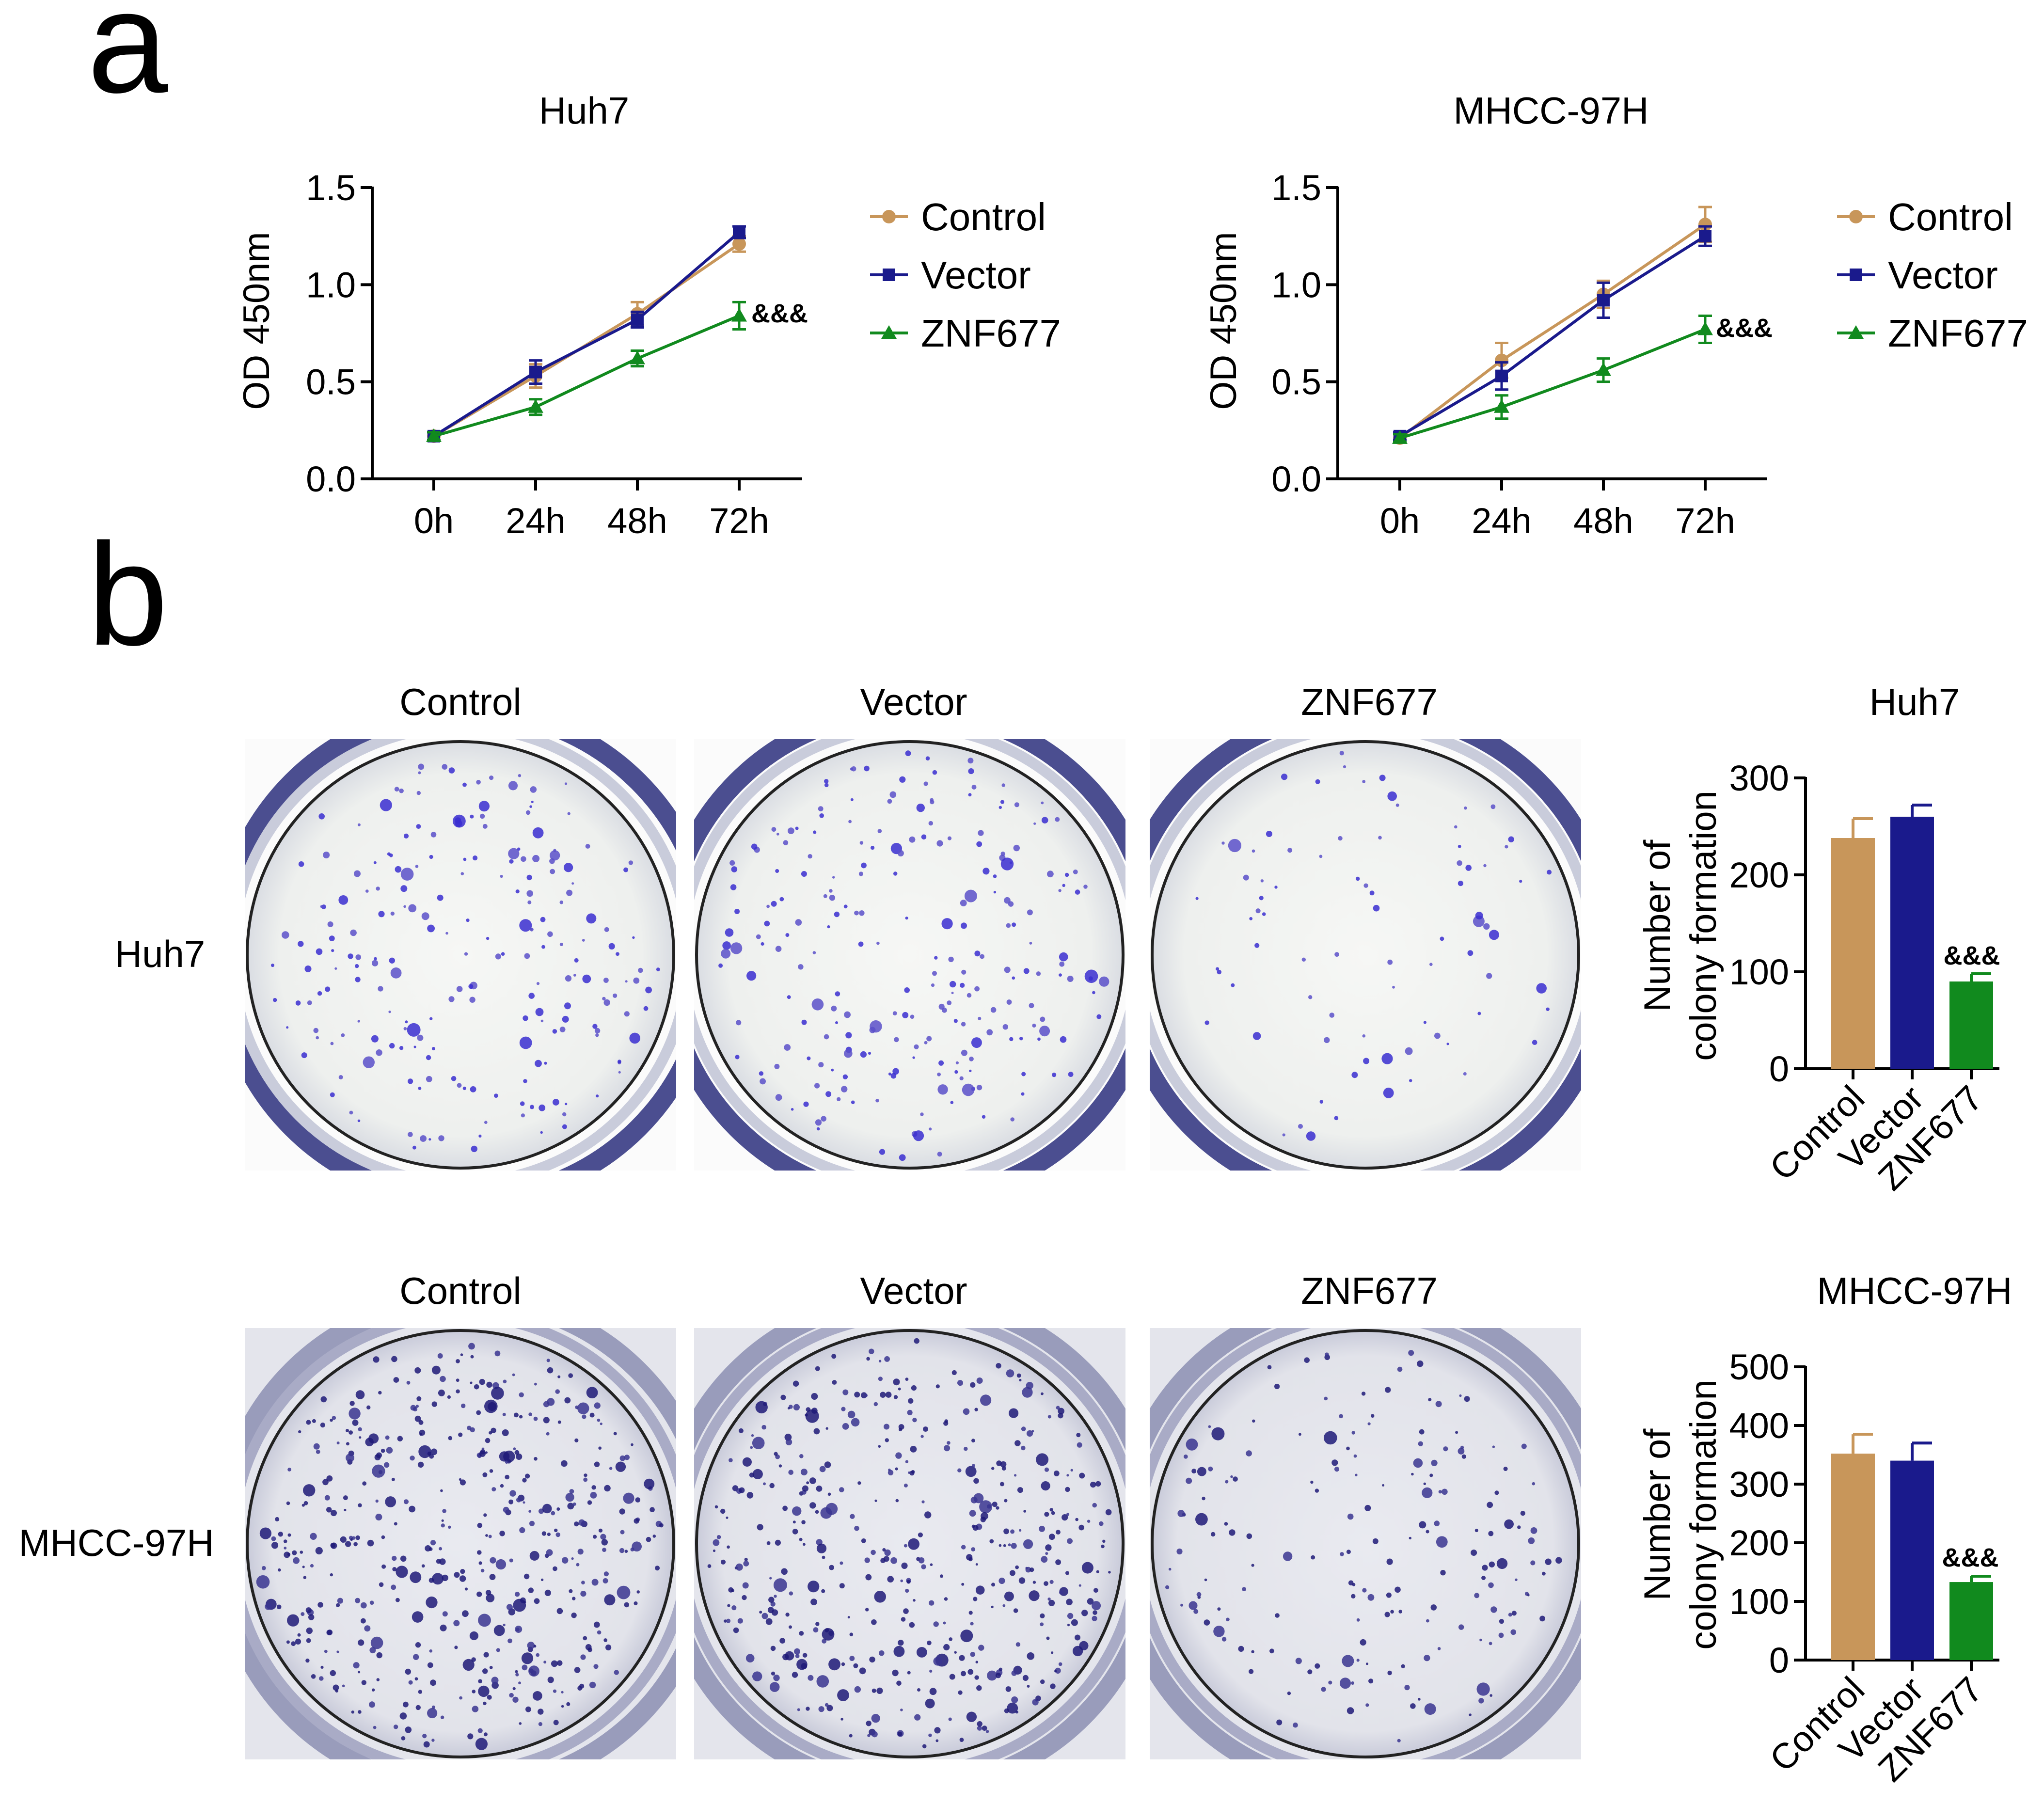 The width and height of the screenshot is (2044, 1820). Describe the element at coordinates (1856, 275) in the screenshot. I see `legend-marker` at that location.